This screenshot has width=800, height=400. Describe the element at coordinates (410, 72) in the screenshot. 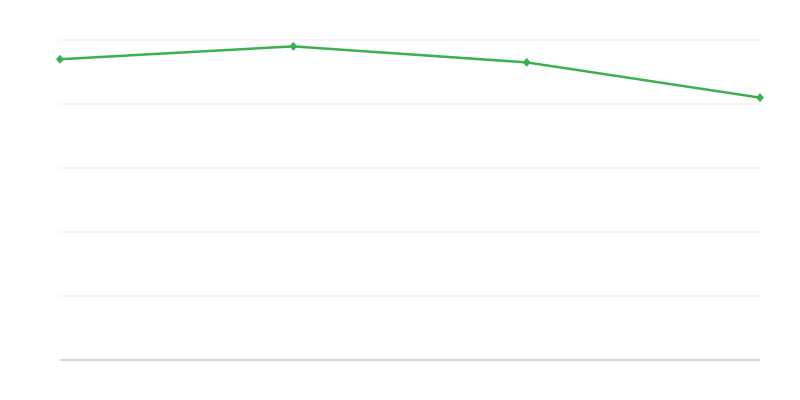

I see `line` at that location.